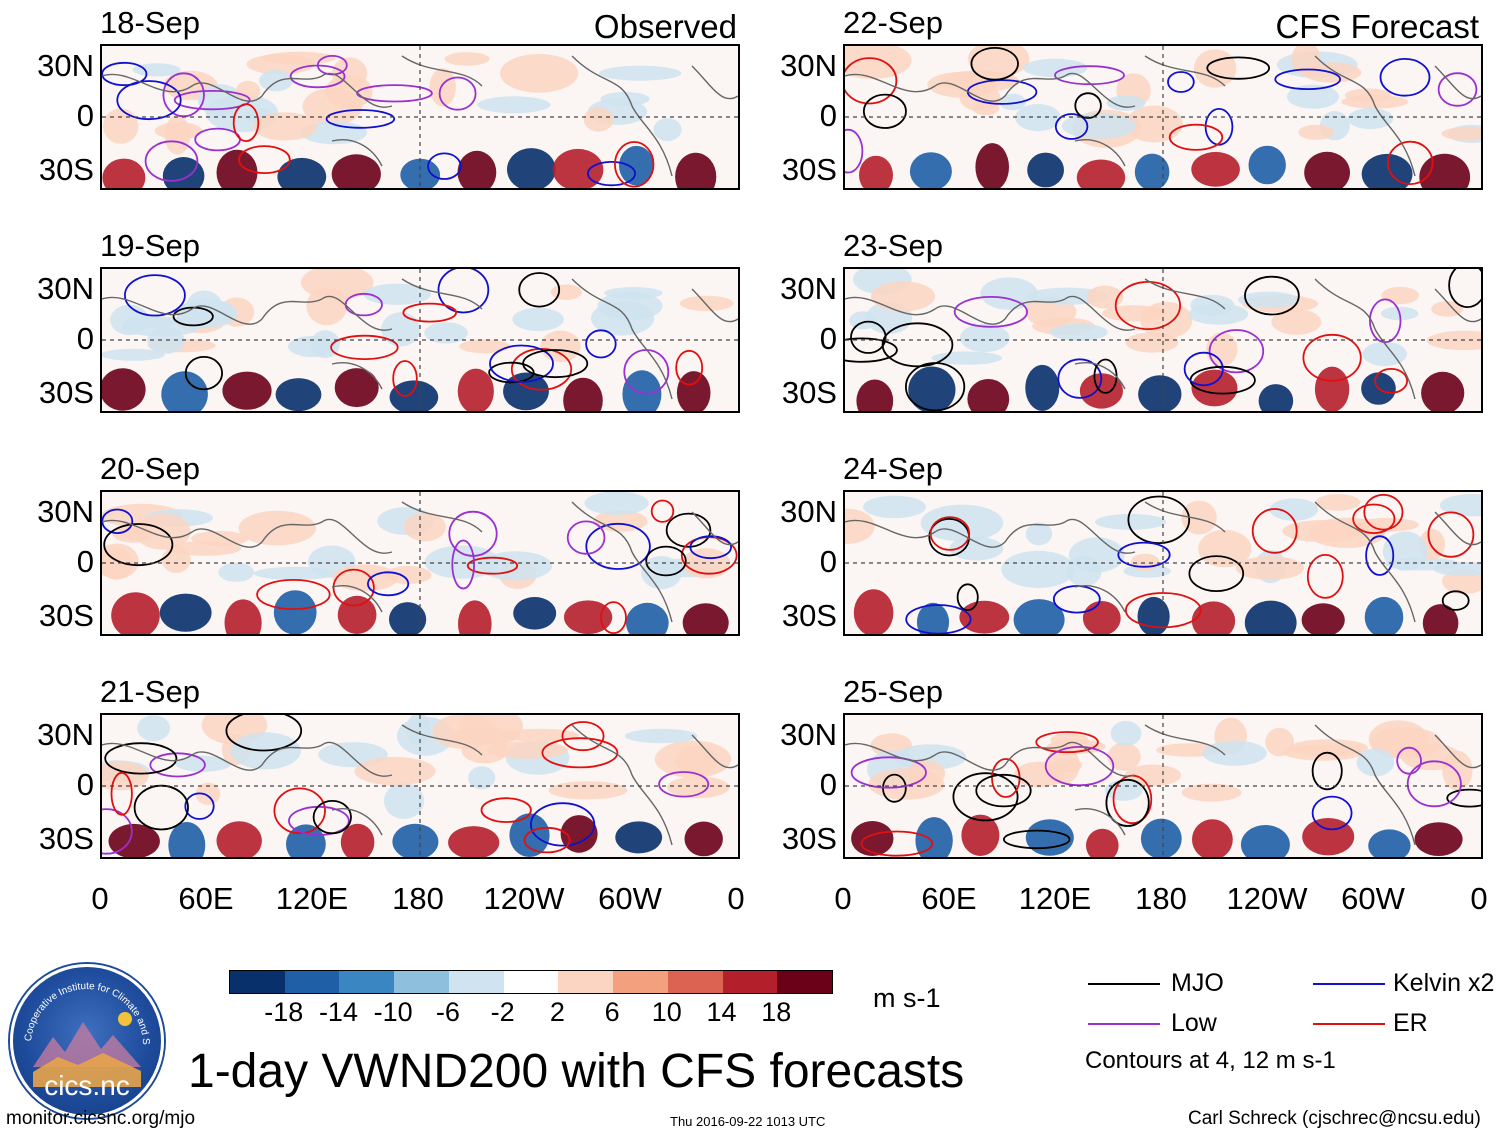 This screenshot has height=1137, width=1510. What do you see at coordinates (1161, 898) in the screenshot?
I see `x-label-forecast: 180` at bounding box center [1161, 898].